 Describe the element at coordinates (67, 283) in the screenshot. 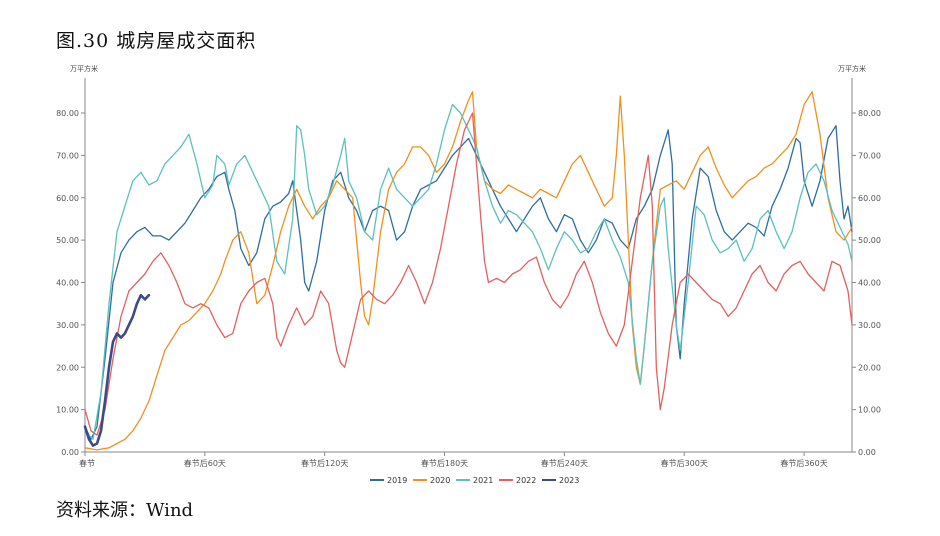

I see `y-tick-label-left: 40.00` at that location.